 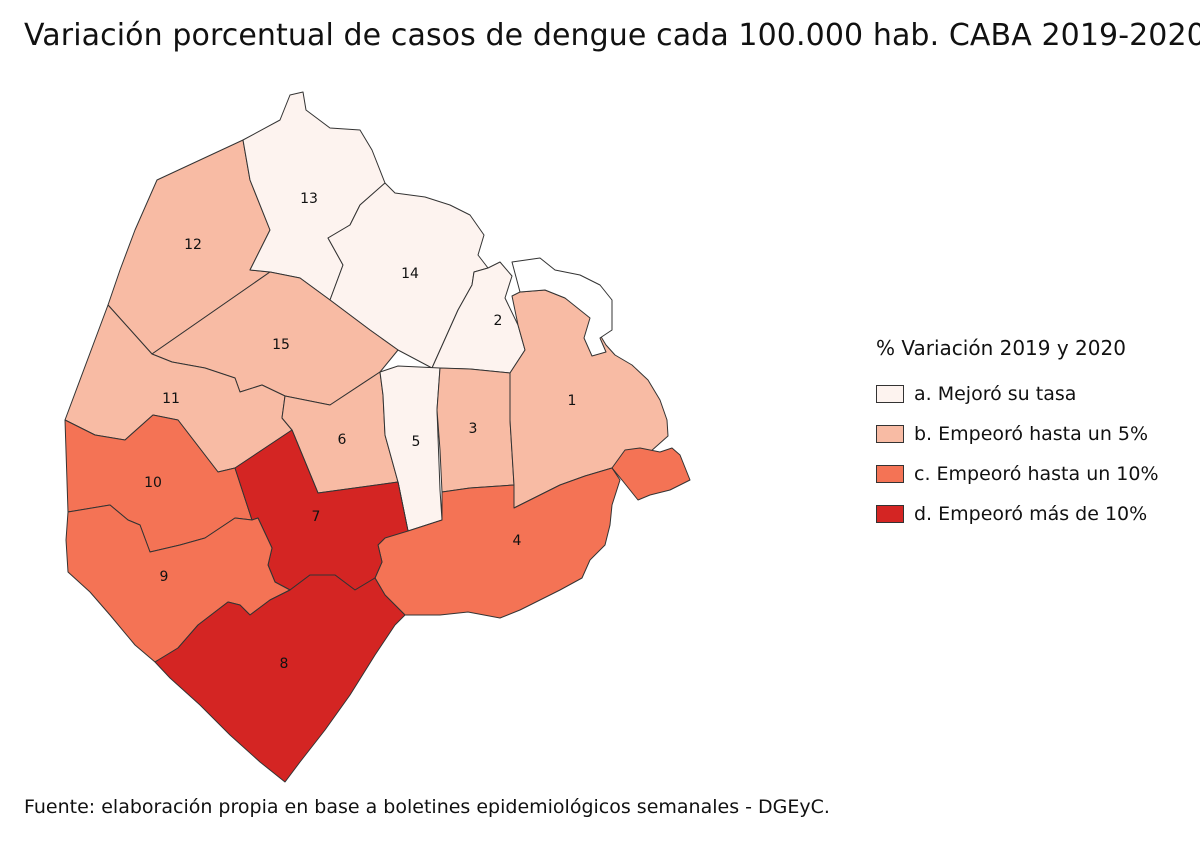 What do you see at coordinates (416, 442) in the screenshot?
I see `comuna-label-5: 5` at bounding box center [416, 442].